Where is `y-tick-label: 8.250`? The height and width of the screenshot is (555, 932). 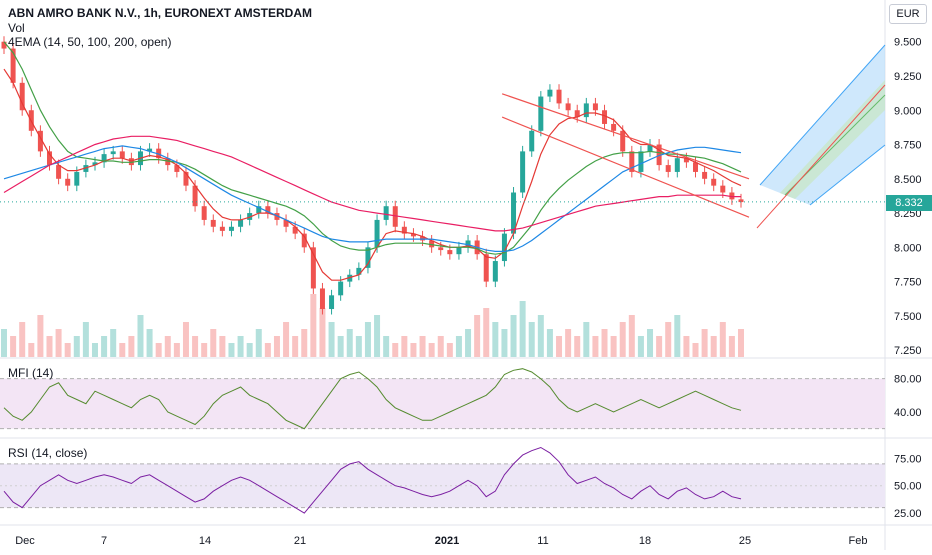
y-tick-label: 8.250 is located at coordinates (908, 214).